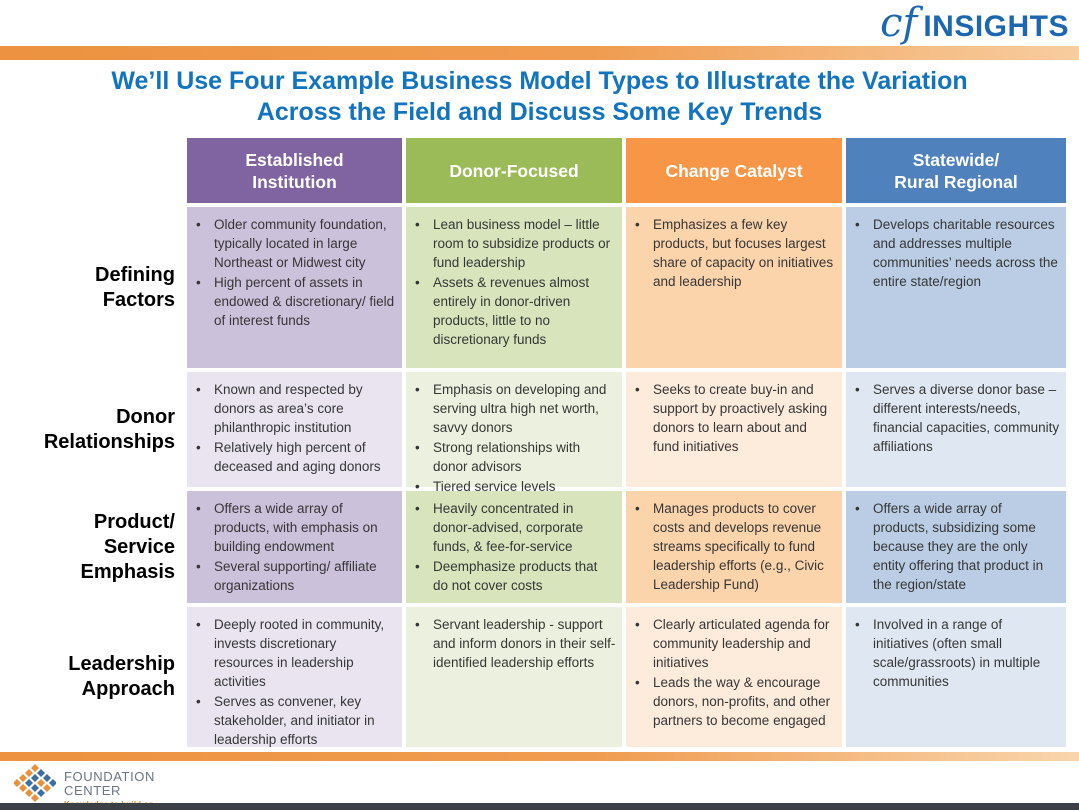 This screenshot has height=810, width=1079. I want to click on table-corner-spacer, so click(92, 170).